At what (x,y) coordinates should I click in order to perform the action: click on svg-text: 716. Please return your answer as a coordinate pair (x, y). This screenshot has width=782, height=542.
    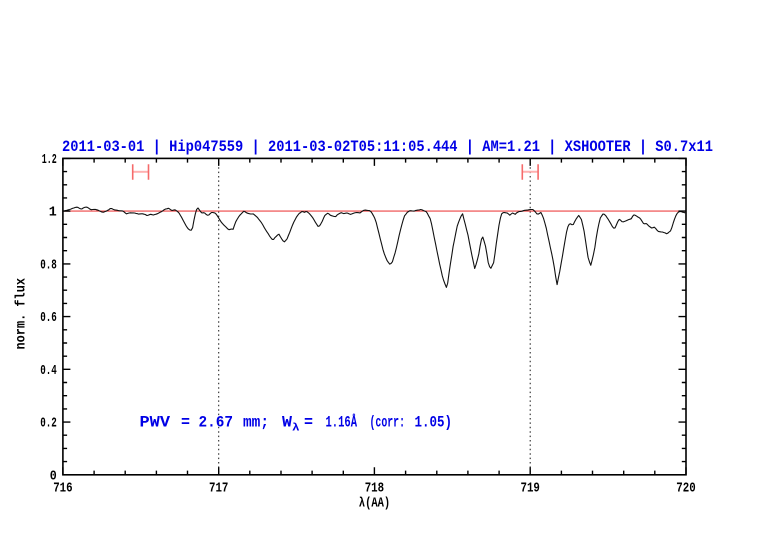
    Looking at the image, I should click on (62, 488).